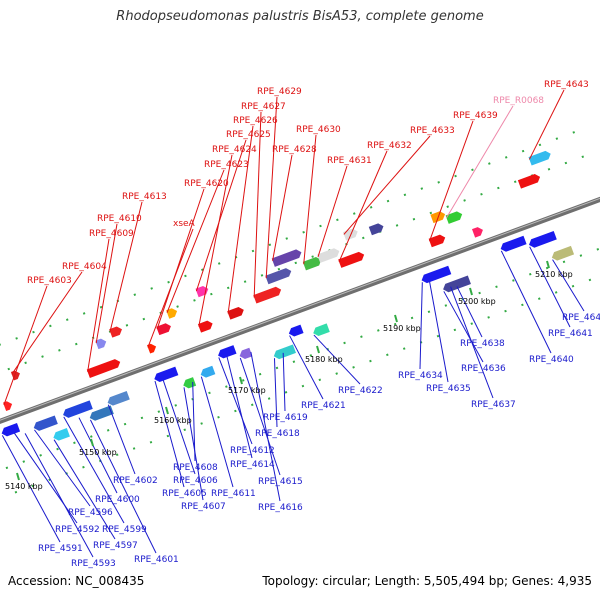 The width and height of the screenshot is (600, 600). What do you see at coordinates (195, 468) in the screenshot?
I see `gene-label-RPE_4608: RPE_4608` at bounding box center [195, 468].